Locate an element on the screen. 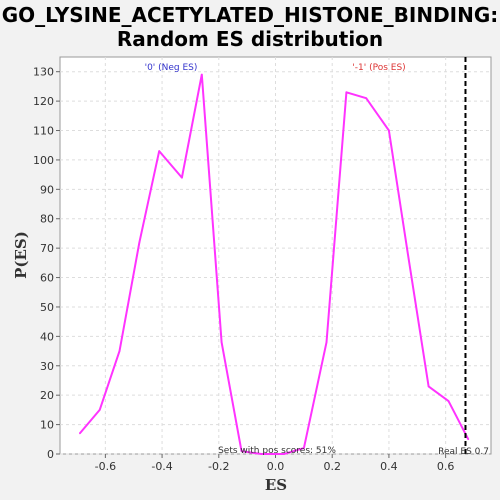 The height and width of the screenshot is (500, 500). x-tick-label: 0.0 is located at coordinates (276, 466).